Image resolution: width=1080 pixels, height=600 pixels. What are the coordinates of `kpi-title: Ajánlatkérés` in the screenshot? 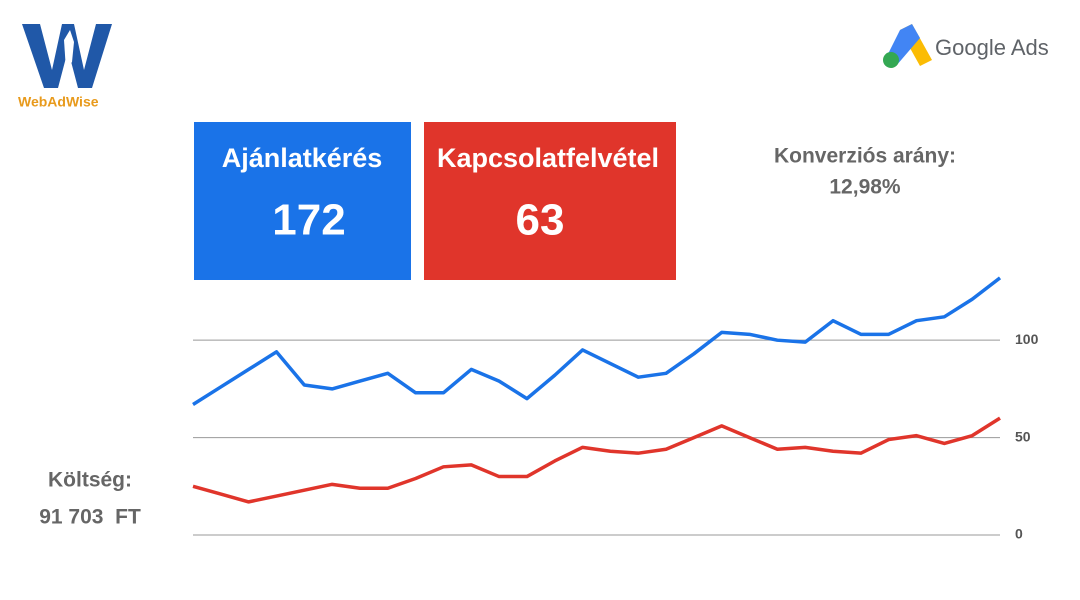 It's located at (302, 158).